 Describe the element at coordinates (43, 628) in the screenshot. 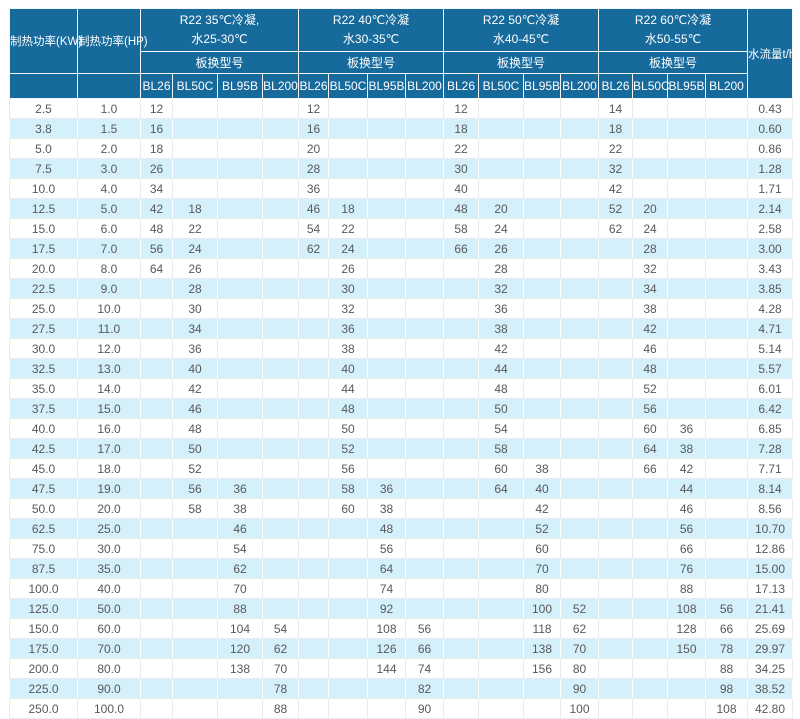

I see `cell-power-kw: 150.0` at that location.